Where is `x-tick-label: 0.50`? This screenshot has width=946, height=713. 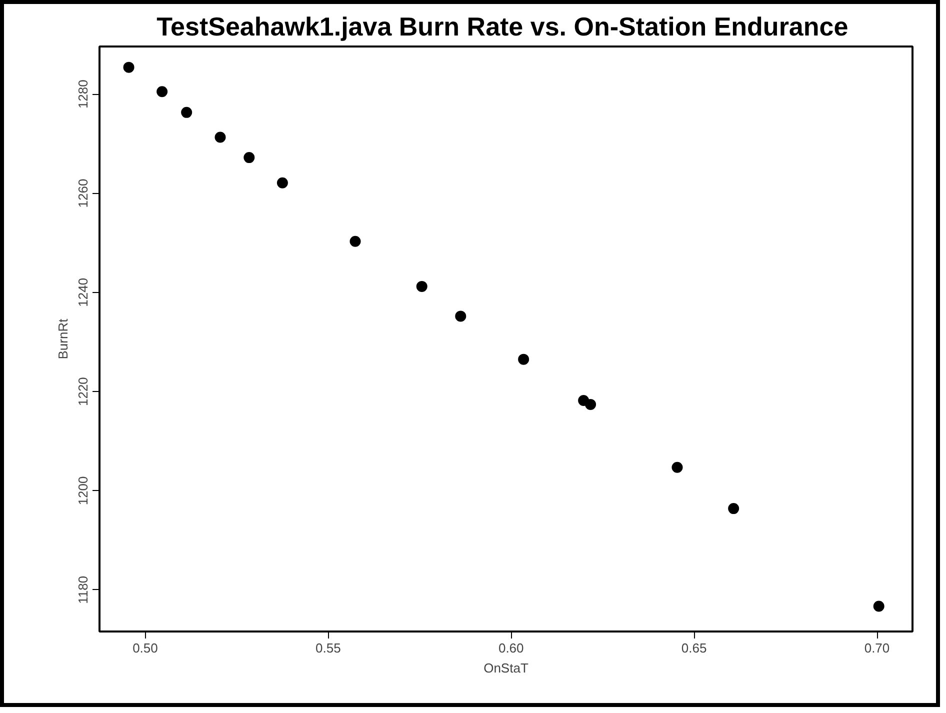 x-tick-label: 0.50 is located at coordinates (145, 648).